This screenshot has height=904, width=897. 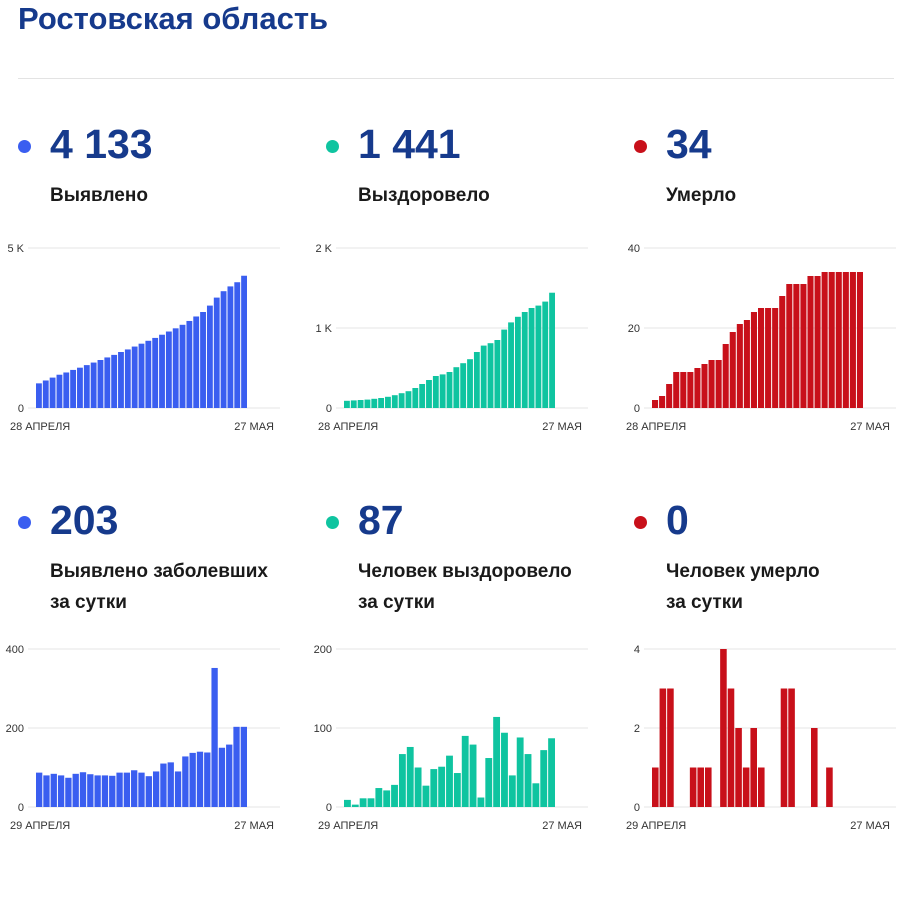 I want to click on header-divider, so click(x=456, y=78).